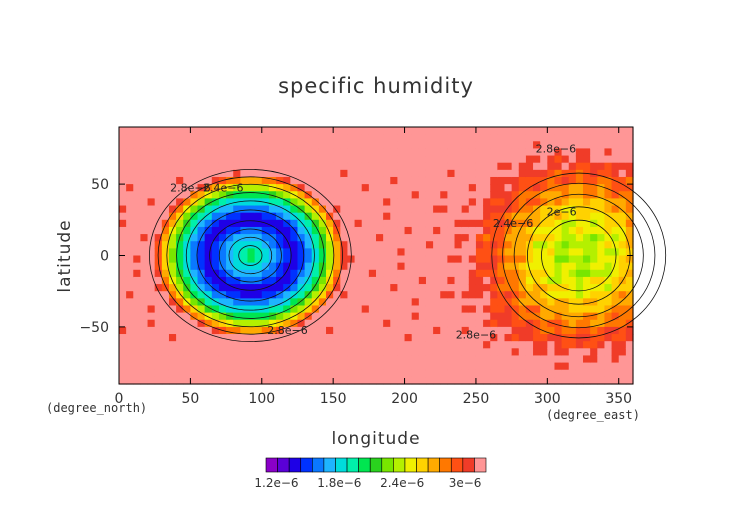 The height and width of the screenshot is (532, 752). Describe the element at coordinates (65, 255) in the screenshot. I see `y-axis-label: latitude` at that location.